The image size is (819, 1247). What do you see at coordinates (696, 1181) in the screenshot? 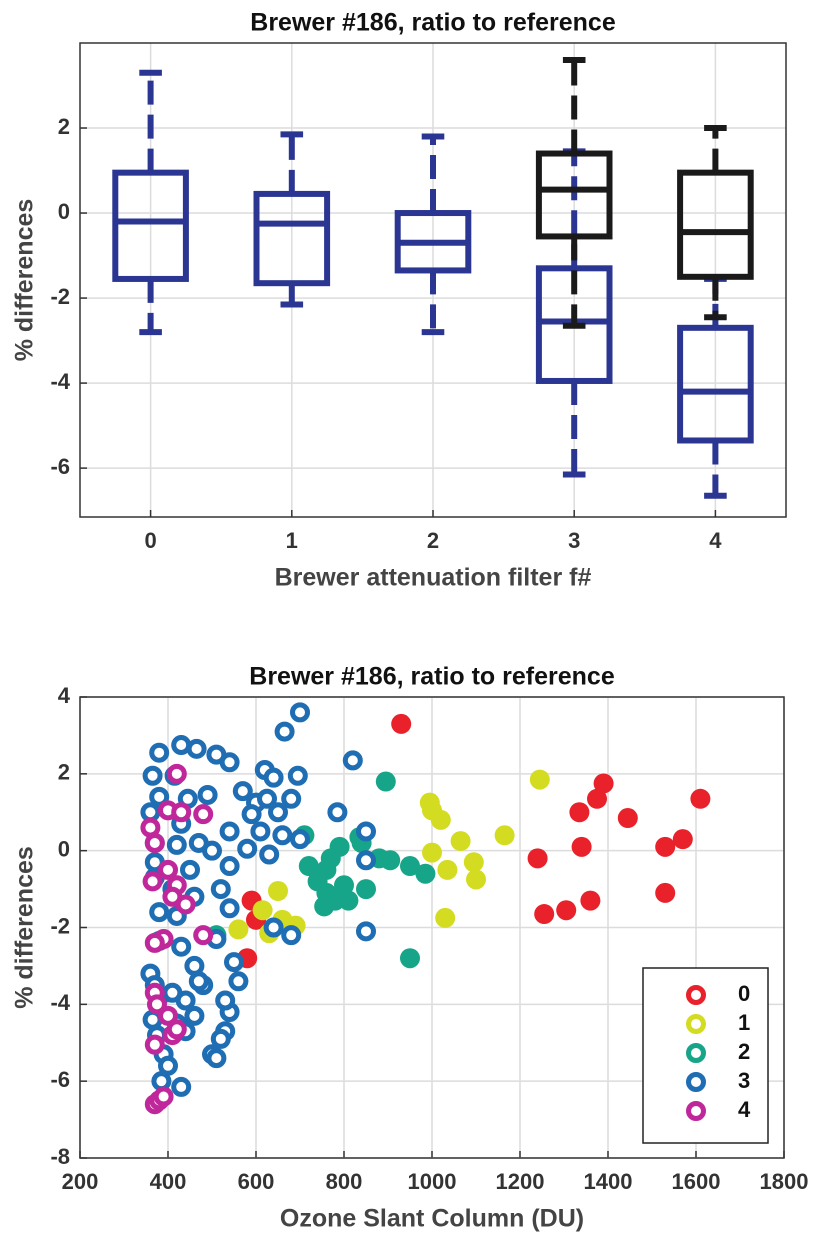
I see `x-tick-label: 1600` at bounding box center [696, 1181].